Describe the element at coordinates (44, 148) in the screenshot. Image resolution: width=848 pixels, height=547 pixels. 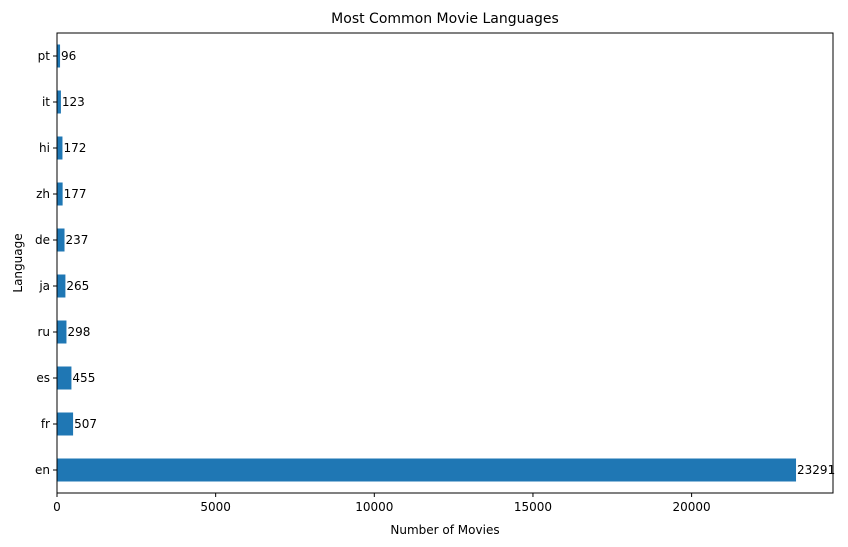
I see `y-tick-label-hi: hi` at that location.